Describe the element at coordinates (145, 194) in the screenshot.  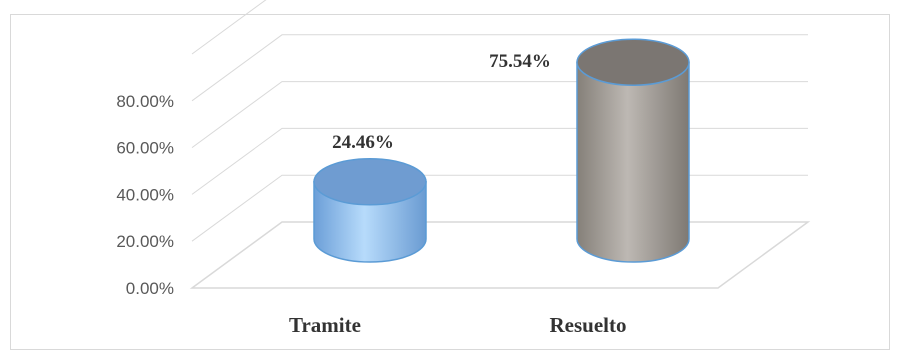
I see `y-tick-label: 40.00%` at that location.